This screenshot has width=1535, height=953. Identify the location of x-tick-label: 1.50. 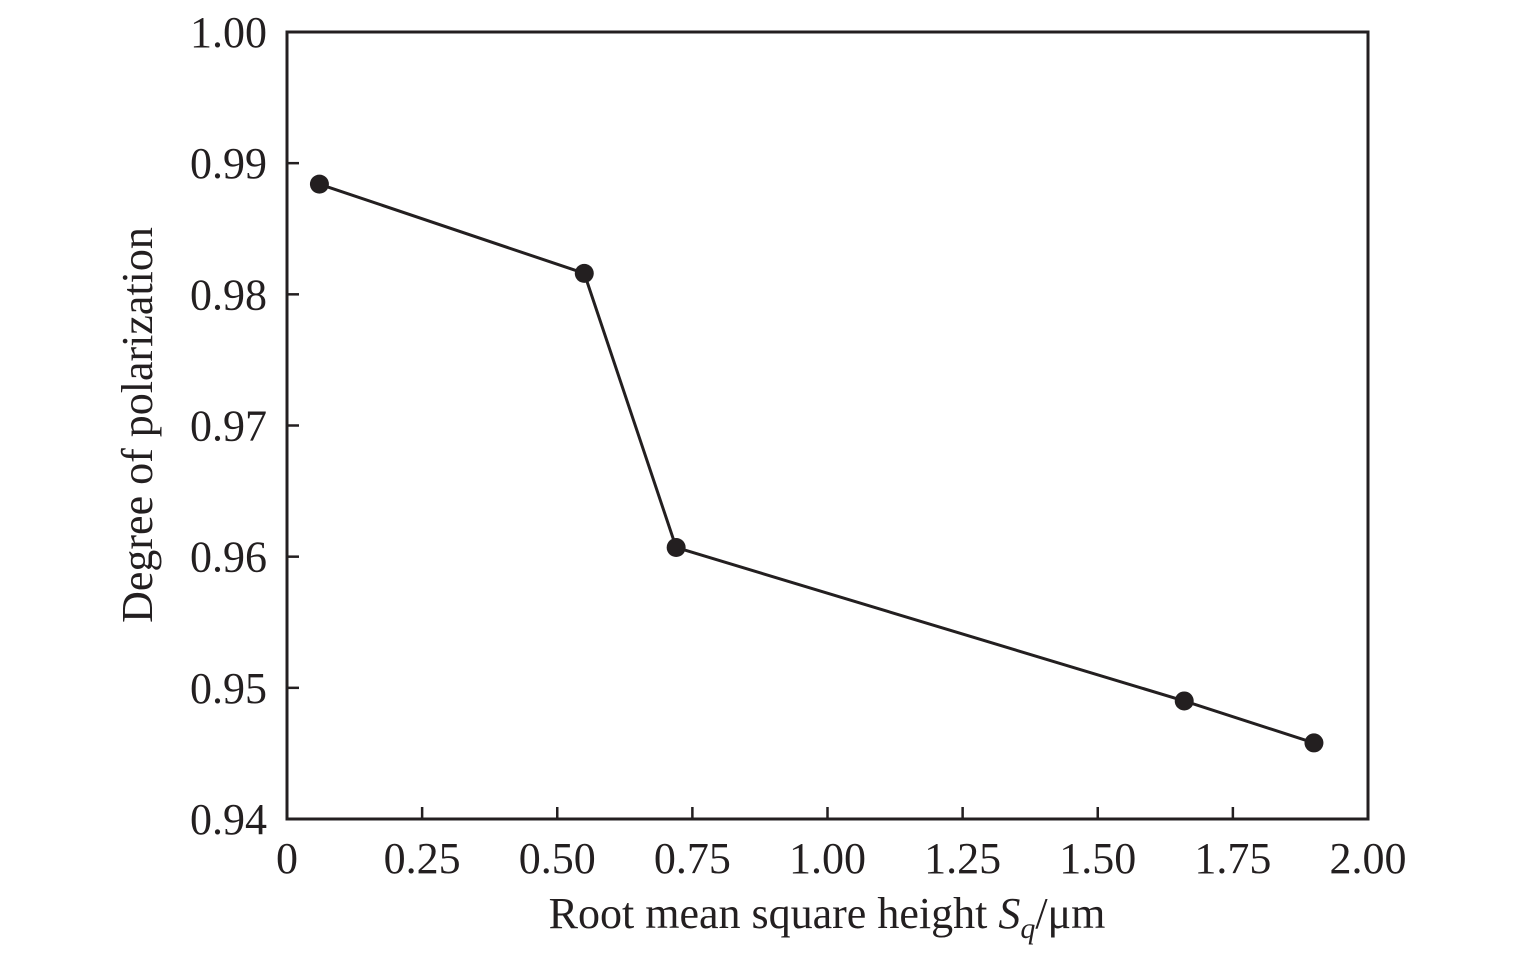
(1097, 858).